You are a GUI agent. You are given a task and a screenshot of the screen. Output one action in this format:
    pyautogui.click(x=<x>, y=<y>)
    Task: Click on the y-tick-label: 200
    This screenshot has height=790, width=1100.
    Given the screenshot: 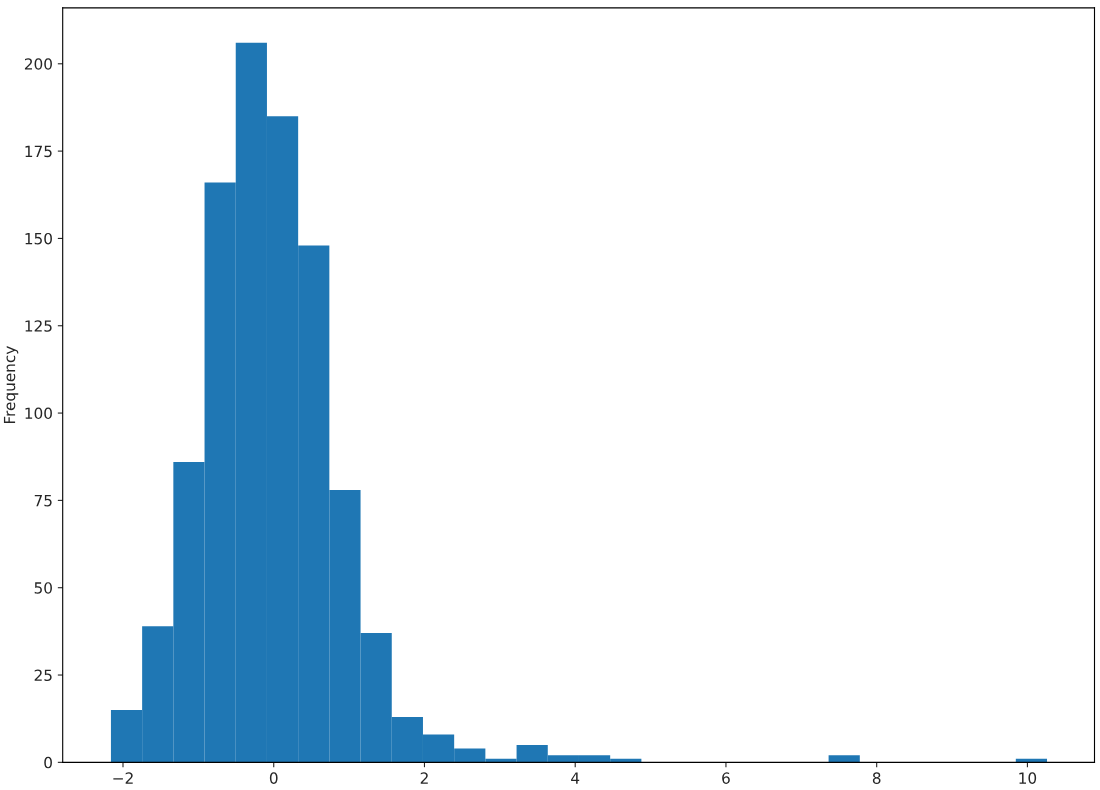 What is the action you would take?
    pyautogui.click(x=38, y=64)
    